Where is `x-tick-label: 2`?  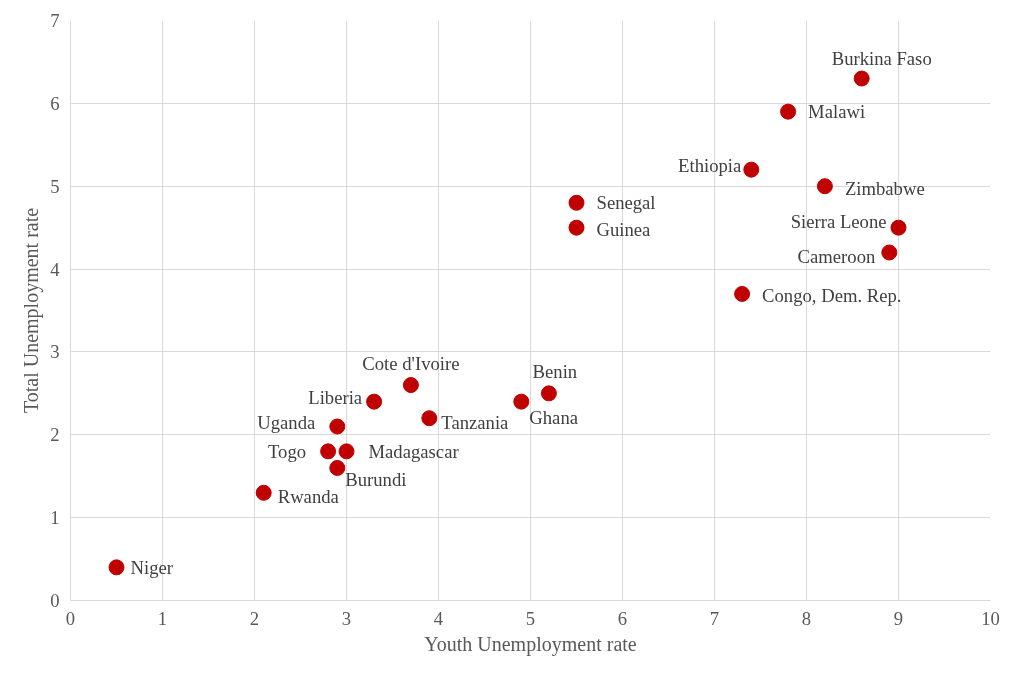
x-tick-label: 2 is located at coordinates (254, 618).